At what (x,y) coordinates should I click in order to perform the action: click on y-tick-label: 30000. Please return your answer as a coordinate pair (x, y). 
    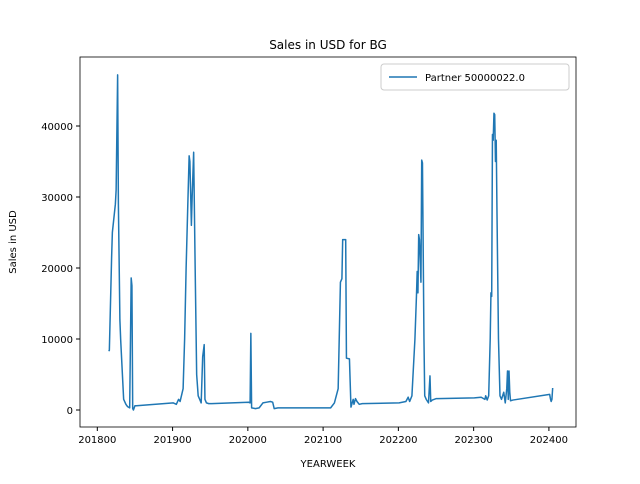
    Looking at the image, I should click on (57, 198).